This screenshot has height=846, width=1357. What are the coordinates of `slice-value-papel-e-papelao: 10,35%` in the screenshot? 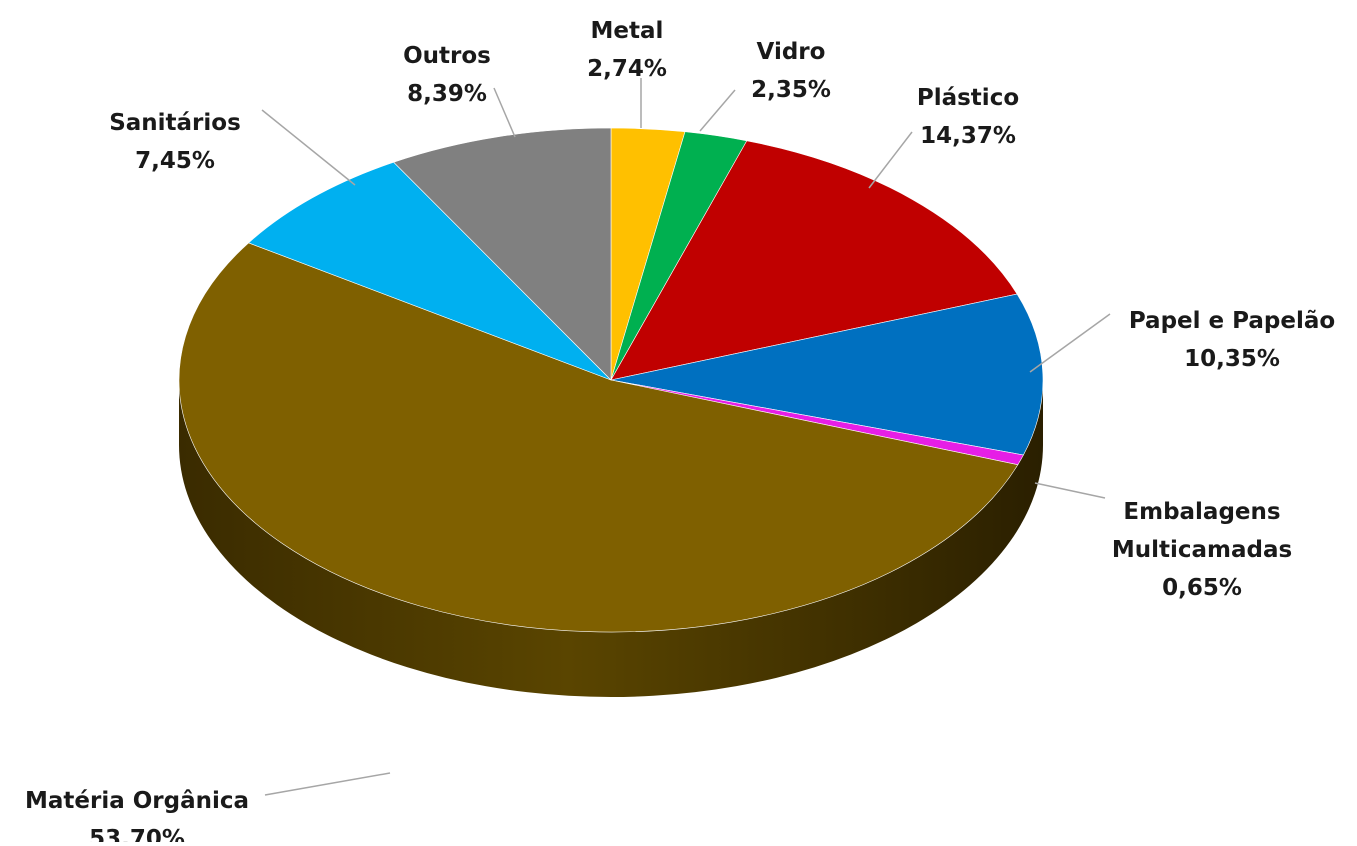 It's located at (1232, 359).